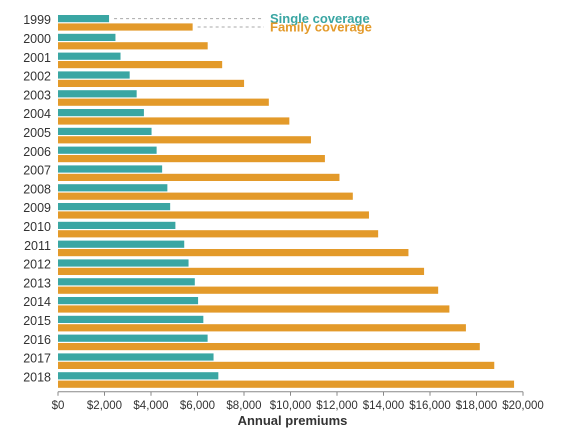 This screenshot has height=440, width=573. Describe the element at coordinates (37, 377) in the screenshot. I see `year-label-2018: 2018` at that location.